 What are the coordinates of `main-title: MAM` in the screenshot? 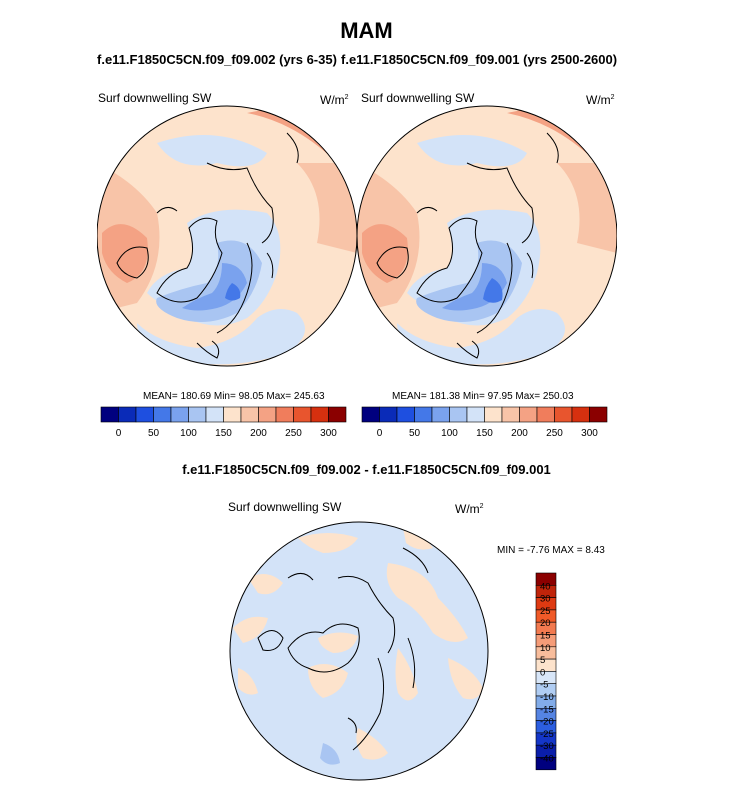 It's located at (366, 30).